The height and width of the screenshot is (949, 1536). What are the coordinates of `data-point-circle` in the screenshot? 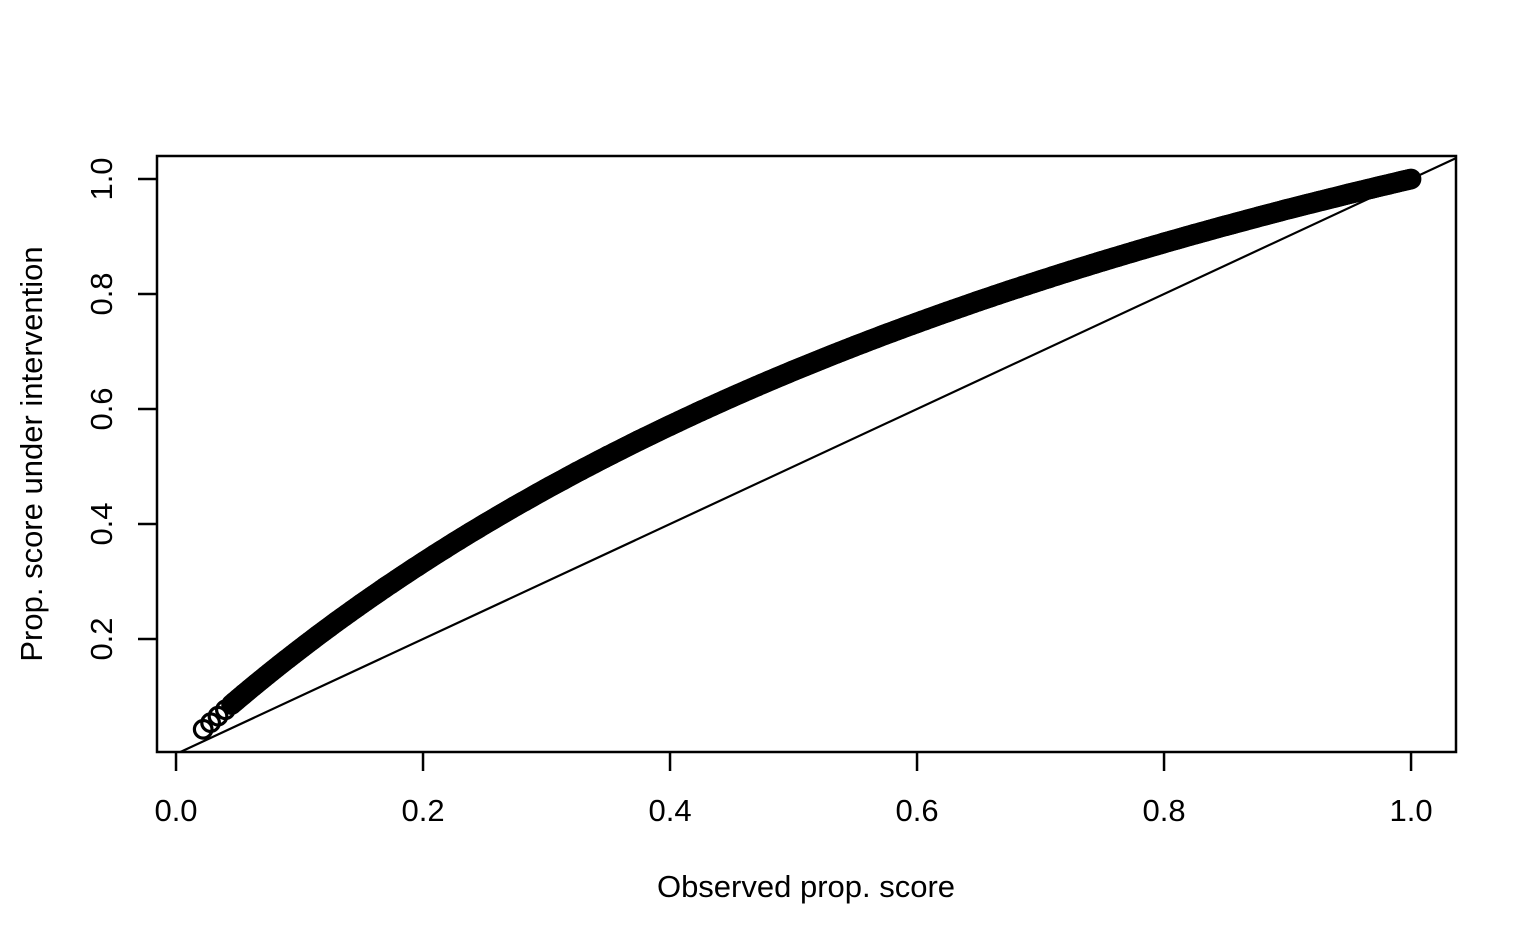 It's located at (1411, 179).